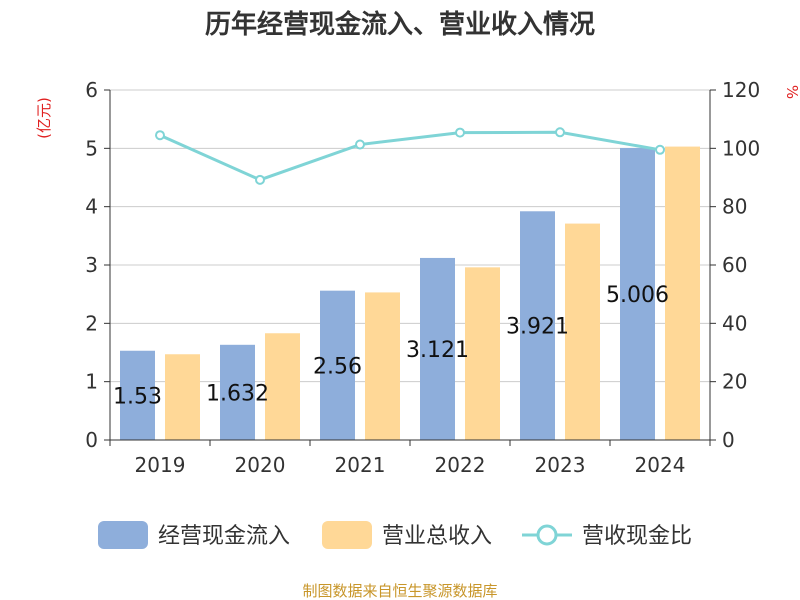 This screenshot has height=600, width=800. I want to click on bar-经营现金流入-2021, so click(337, 365).